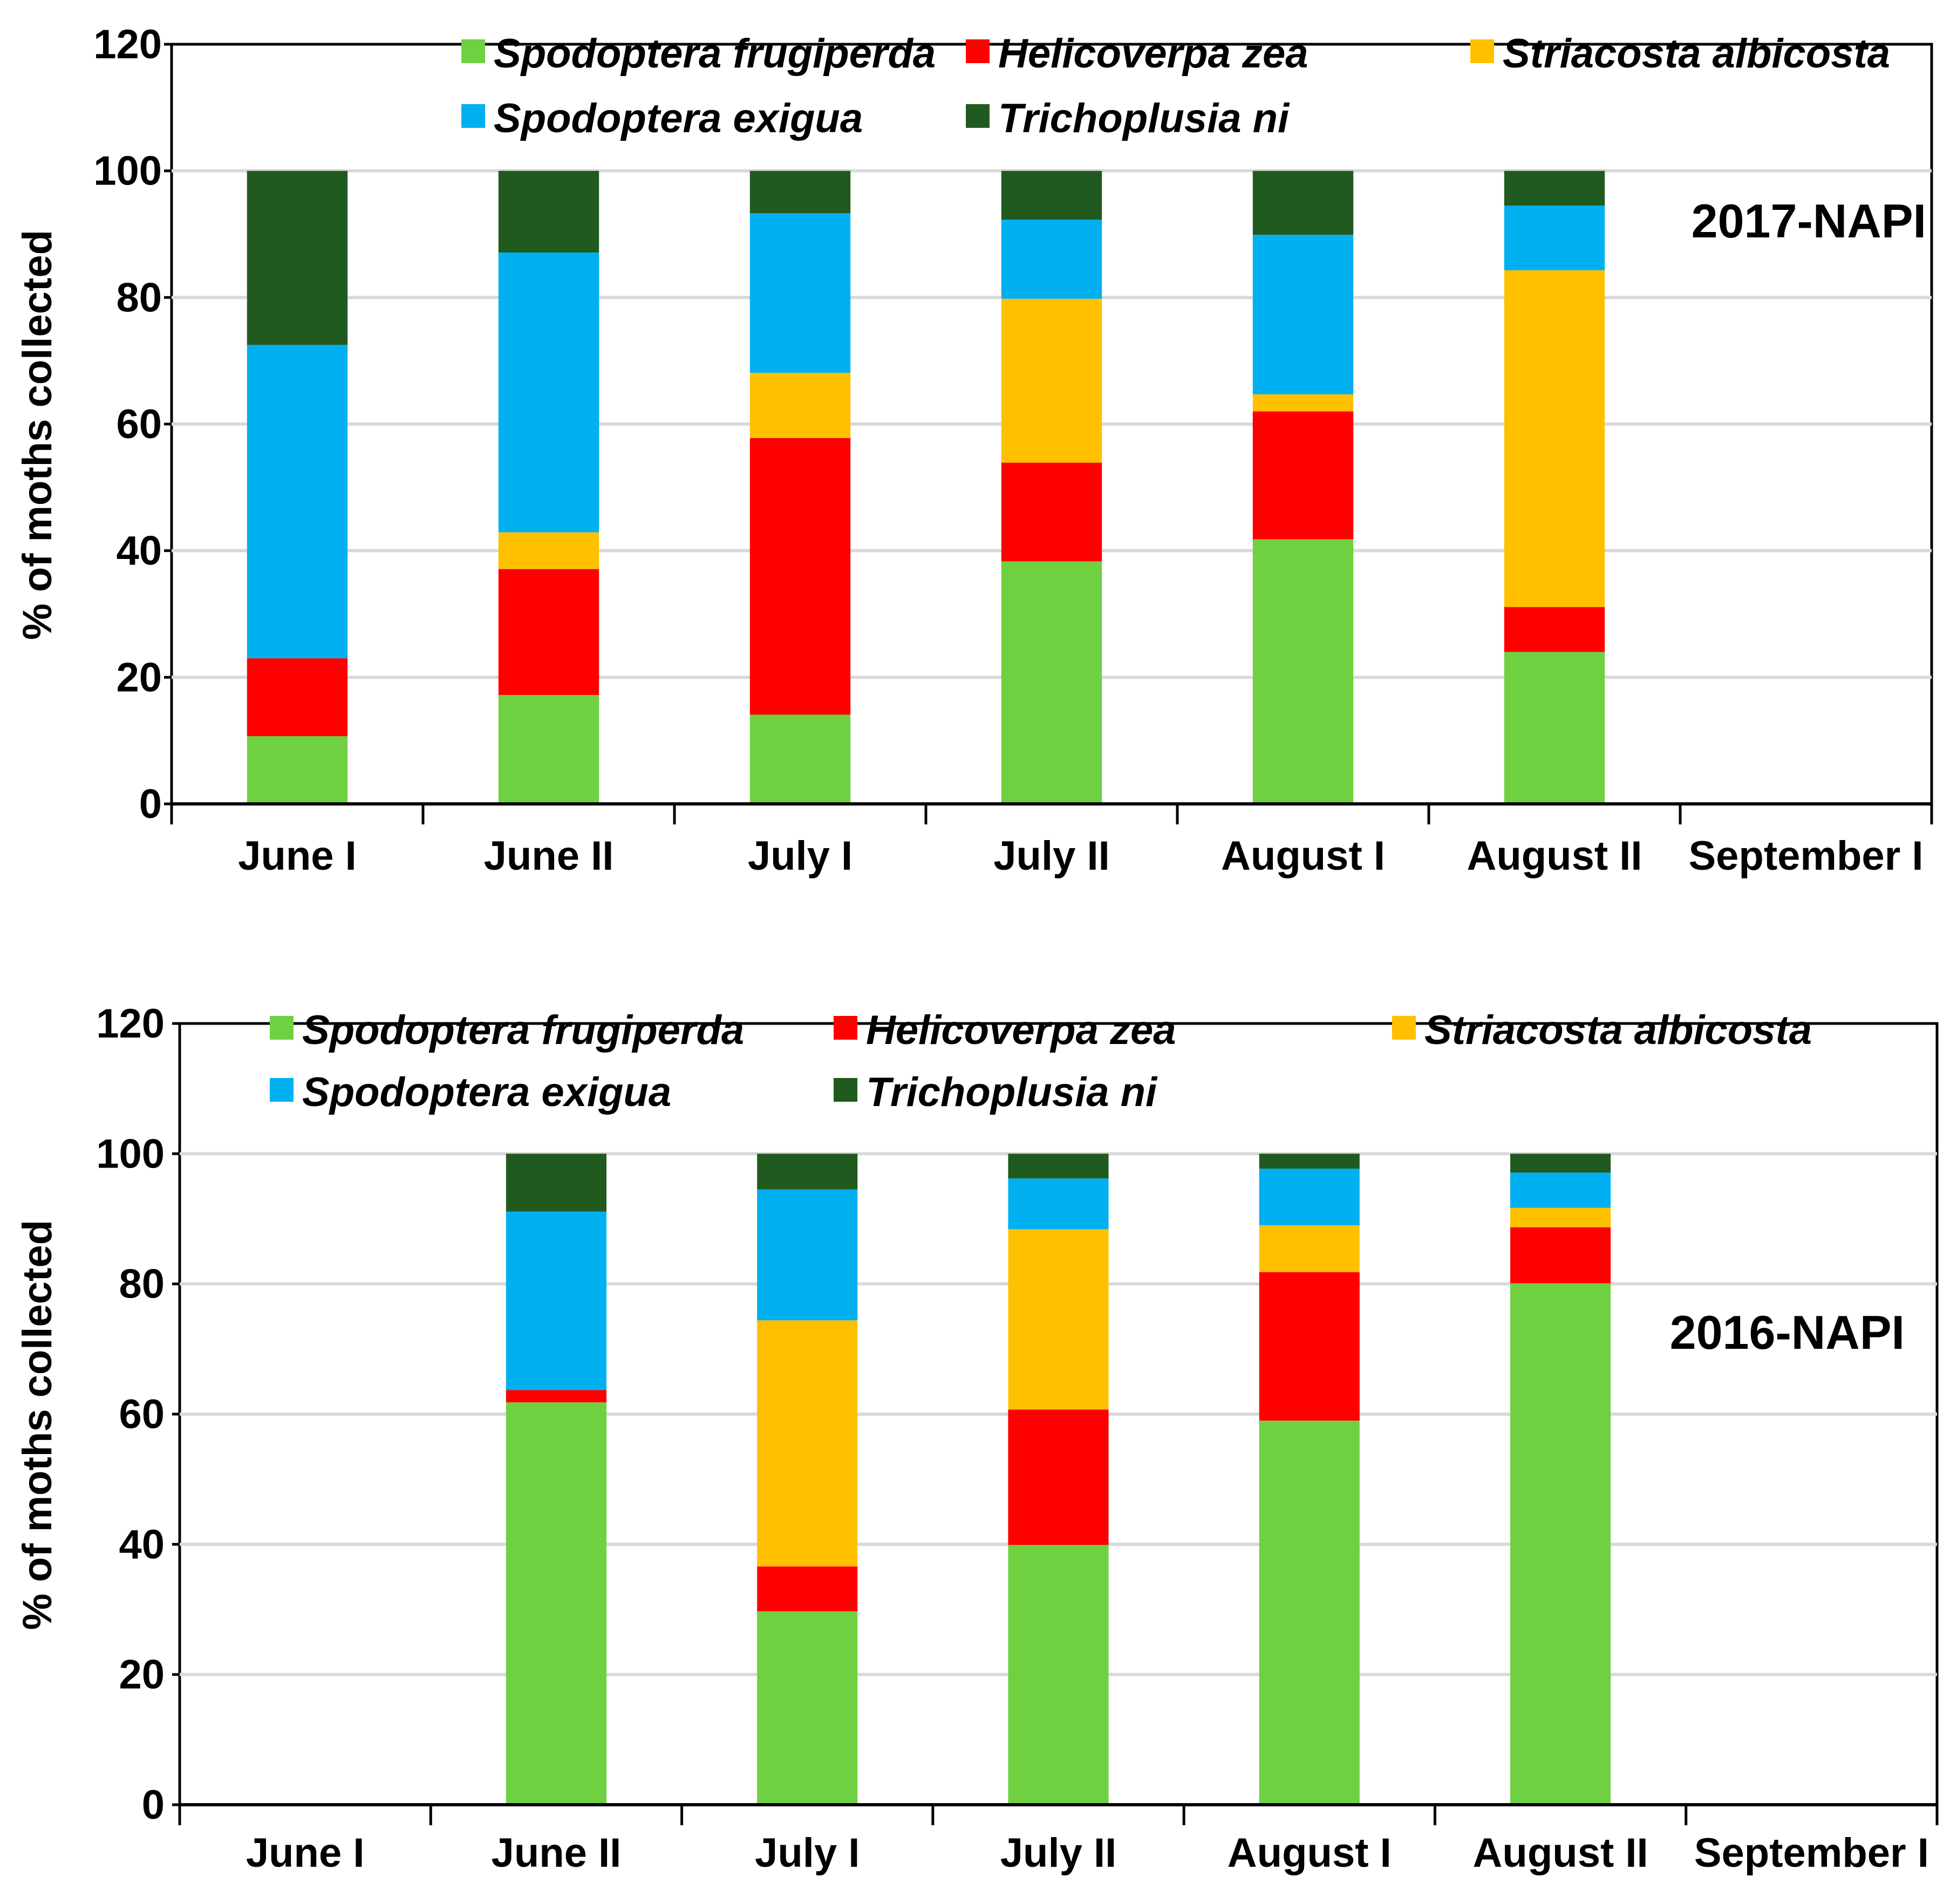 Image resolution: width=1957 pixels, height=1904 pixels. What do you see at coordinates (297, 697) in the screenshot?
I see `bar-segment-helicoverpa-zea-june-i` at bounding box center [297, 697].